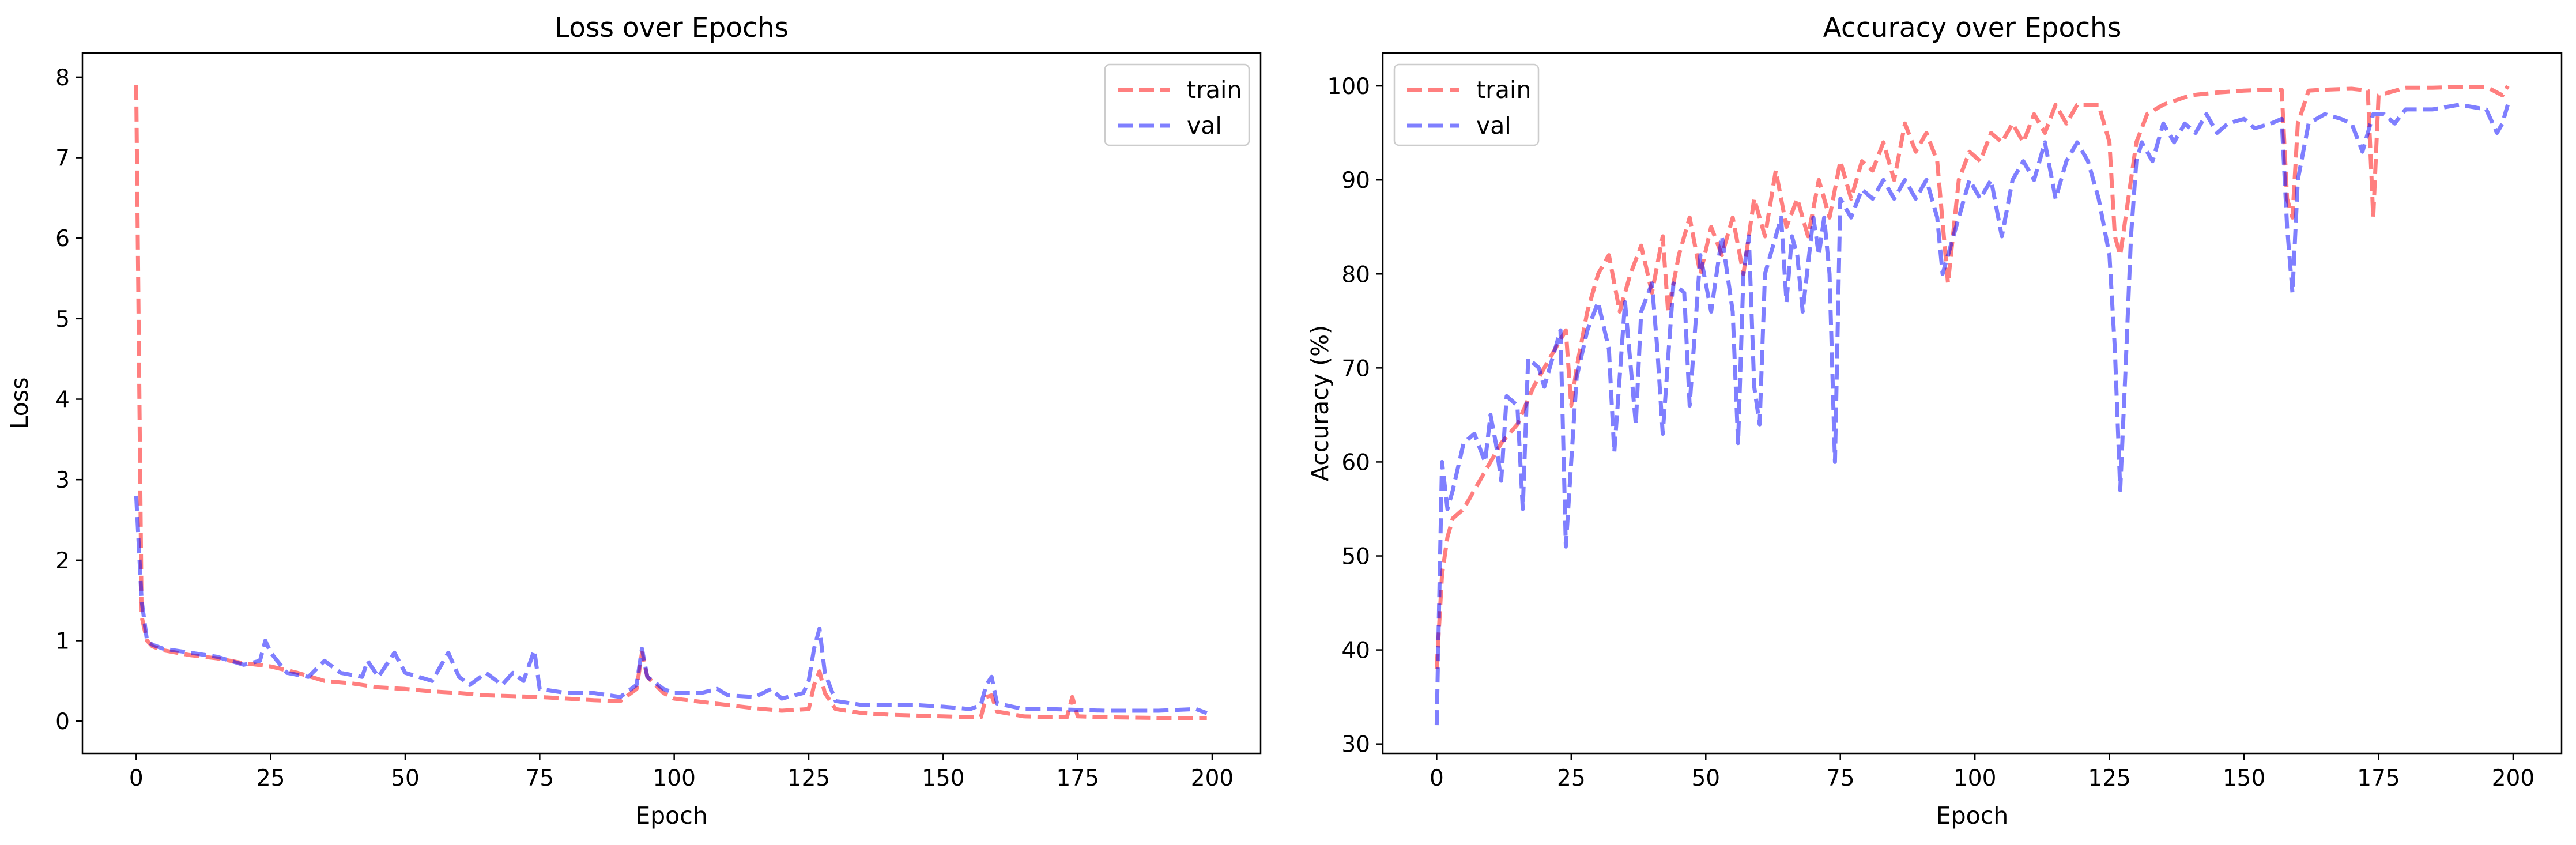 This screenshot has width=2576, height=845. Describe the element at coordinates (2513, 778) in the screenshot. I see `accuracy-x-tick-label: 200` at that location.